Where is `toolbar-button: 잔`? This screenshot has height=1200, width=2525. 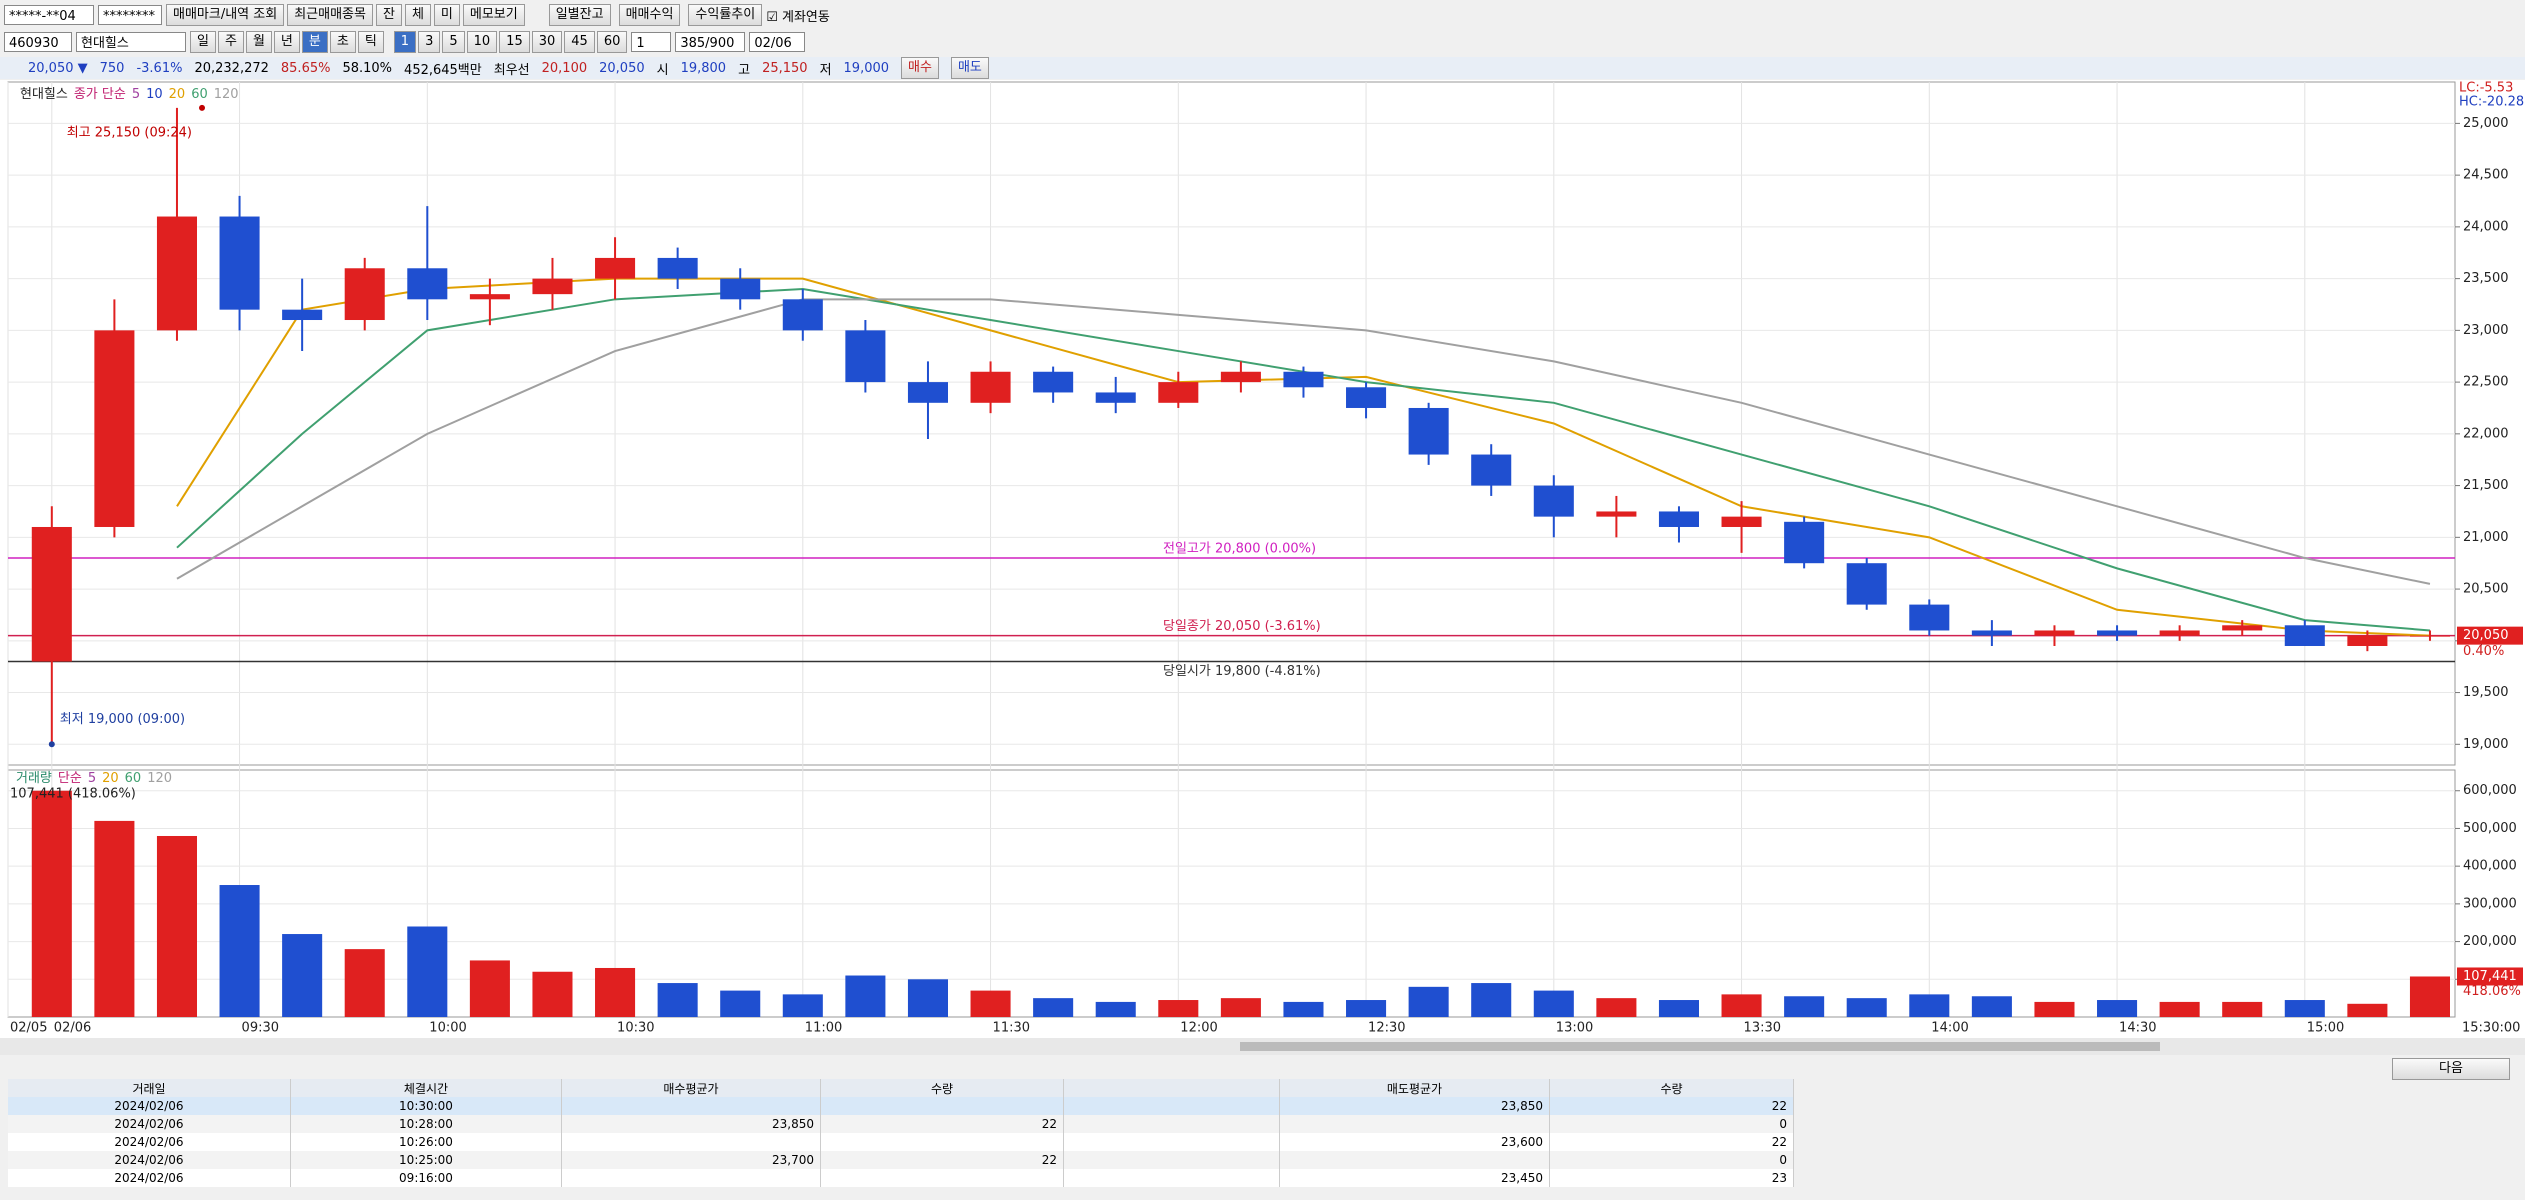
toolbar-button: 잔 is located at coordinates (388, 15).